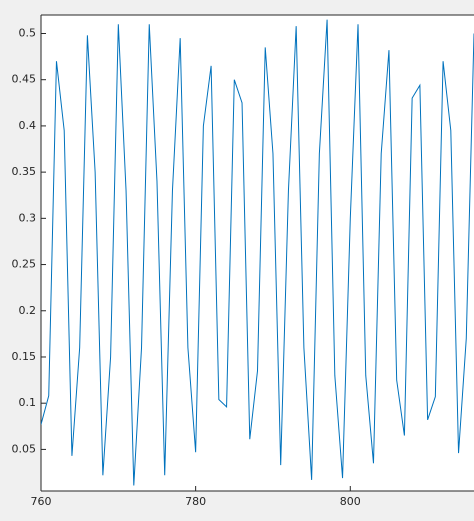 This screenshot has width=474, height=521. I want to click on y-tick-label: 0.2, so click(28, 310).